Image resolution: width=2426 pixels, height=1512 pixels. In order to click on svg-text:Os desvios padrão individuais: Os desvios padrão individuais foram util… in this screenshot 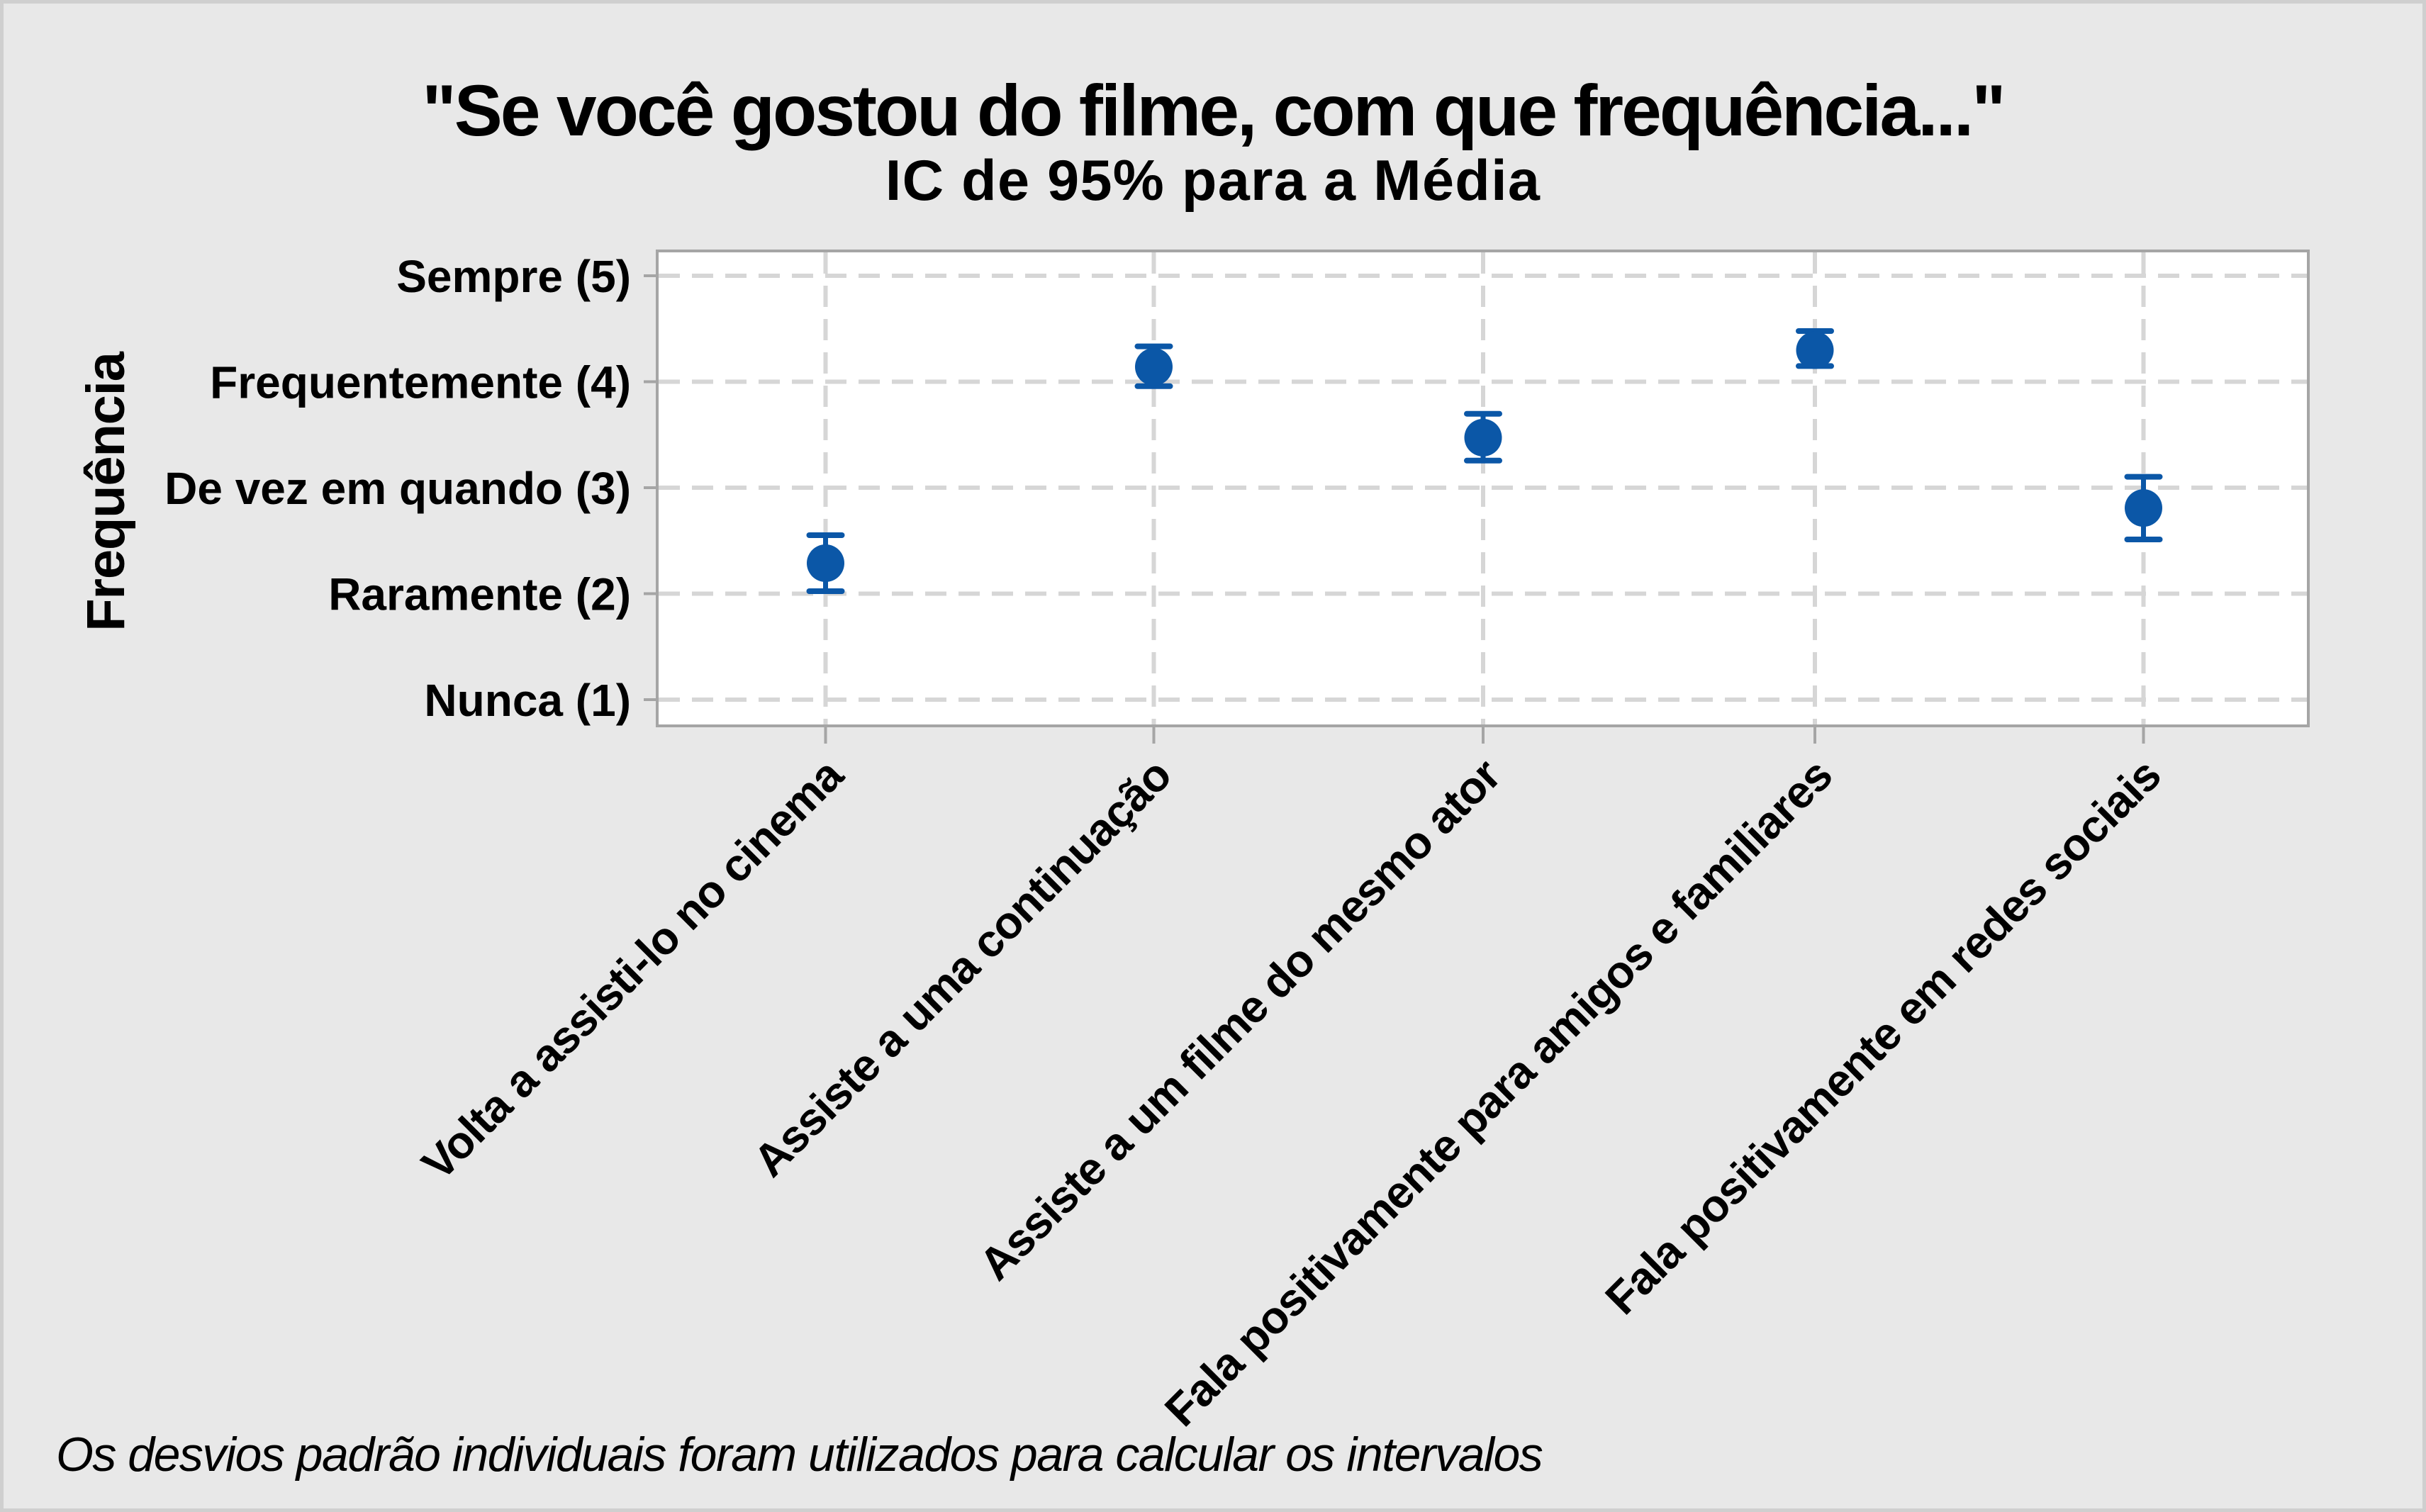, I will do `click(799, 1455)`.